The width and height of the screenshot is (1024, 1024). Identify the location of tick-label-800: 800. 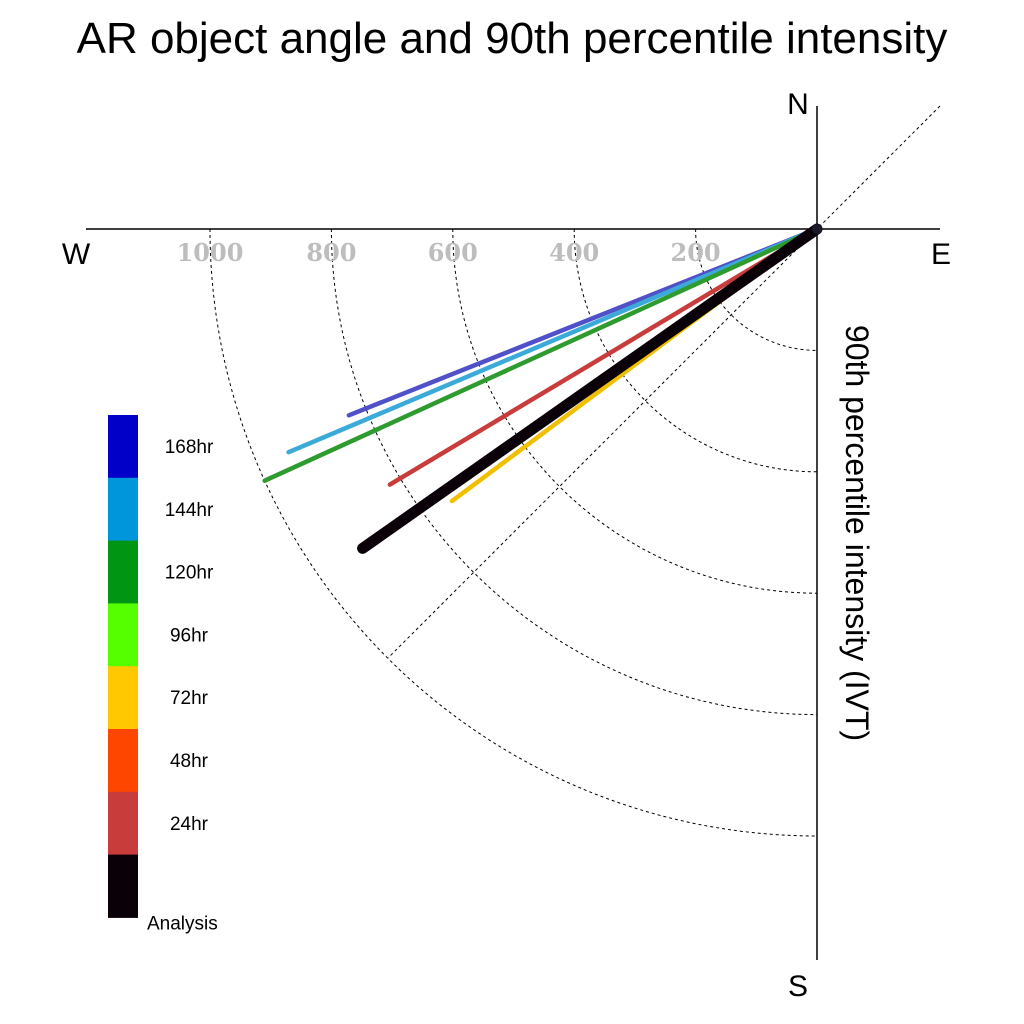
(331, 252).